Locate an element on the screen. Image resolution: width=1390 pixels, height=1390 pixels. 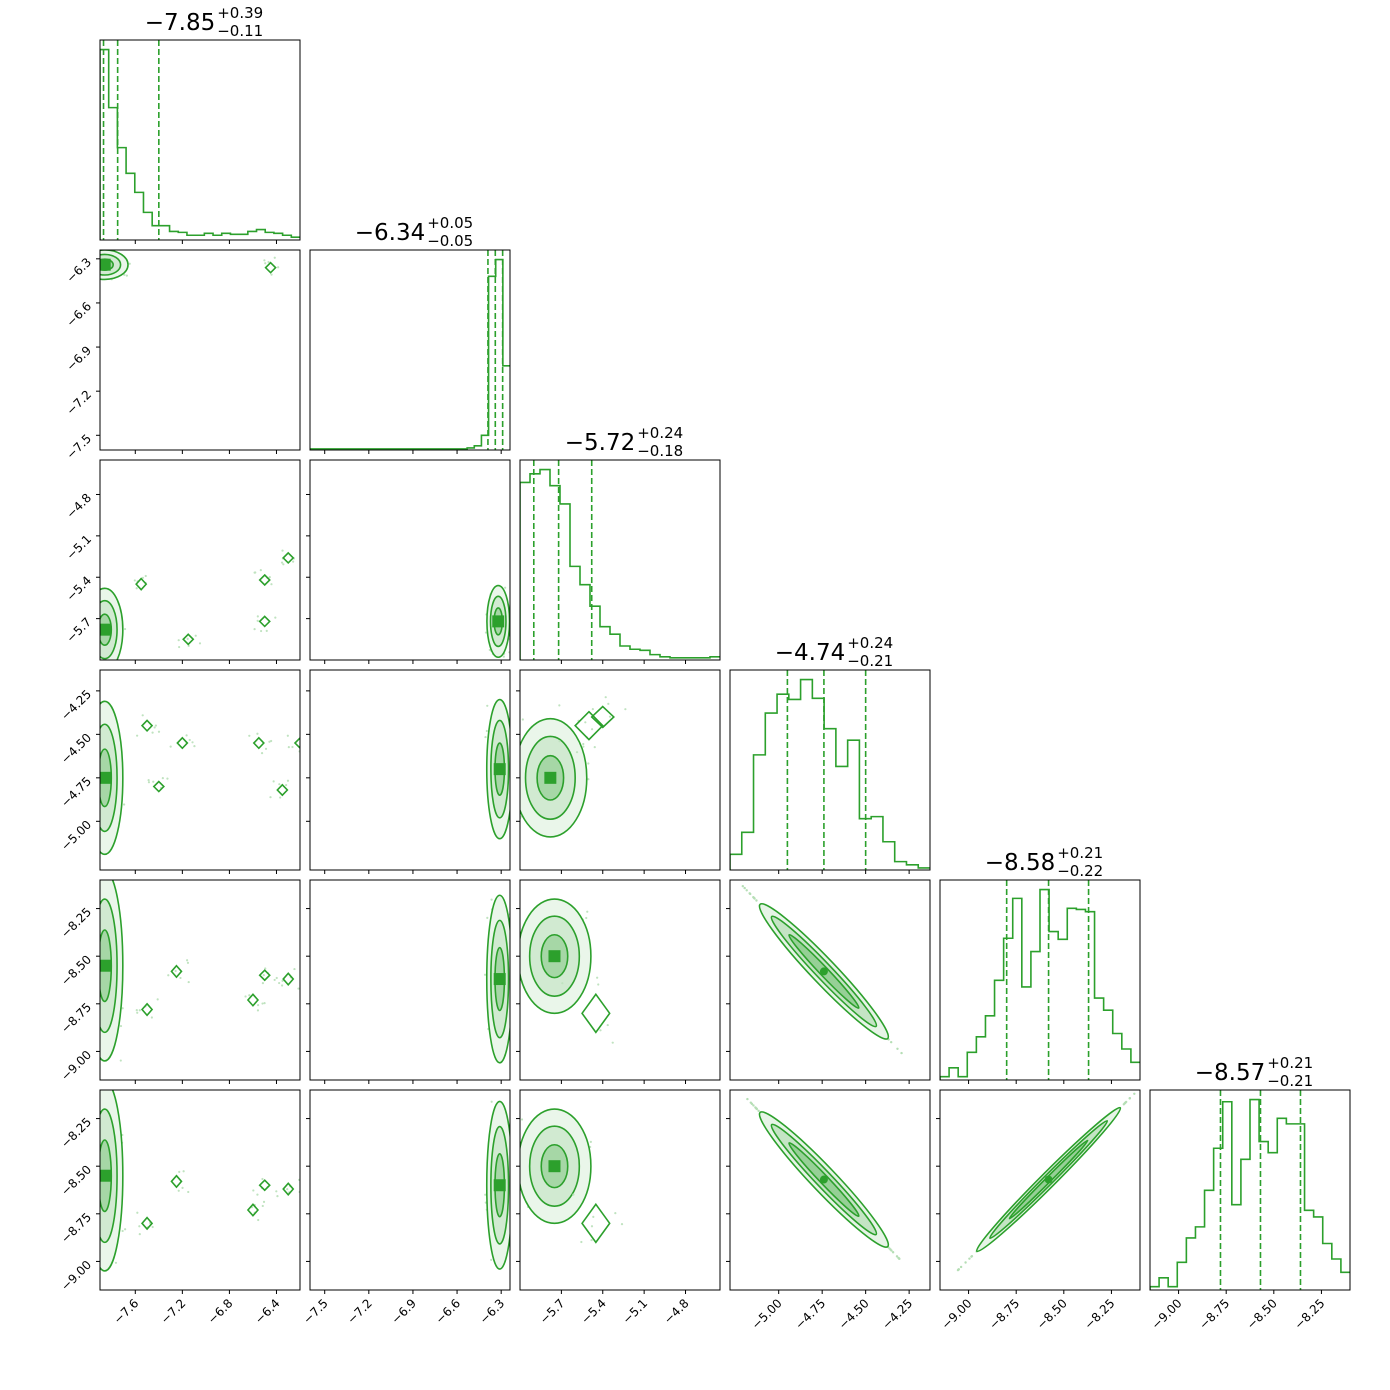
y-tick-label: −5.1 is located at coordinates (79, 547).